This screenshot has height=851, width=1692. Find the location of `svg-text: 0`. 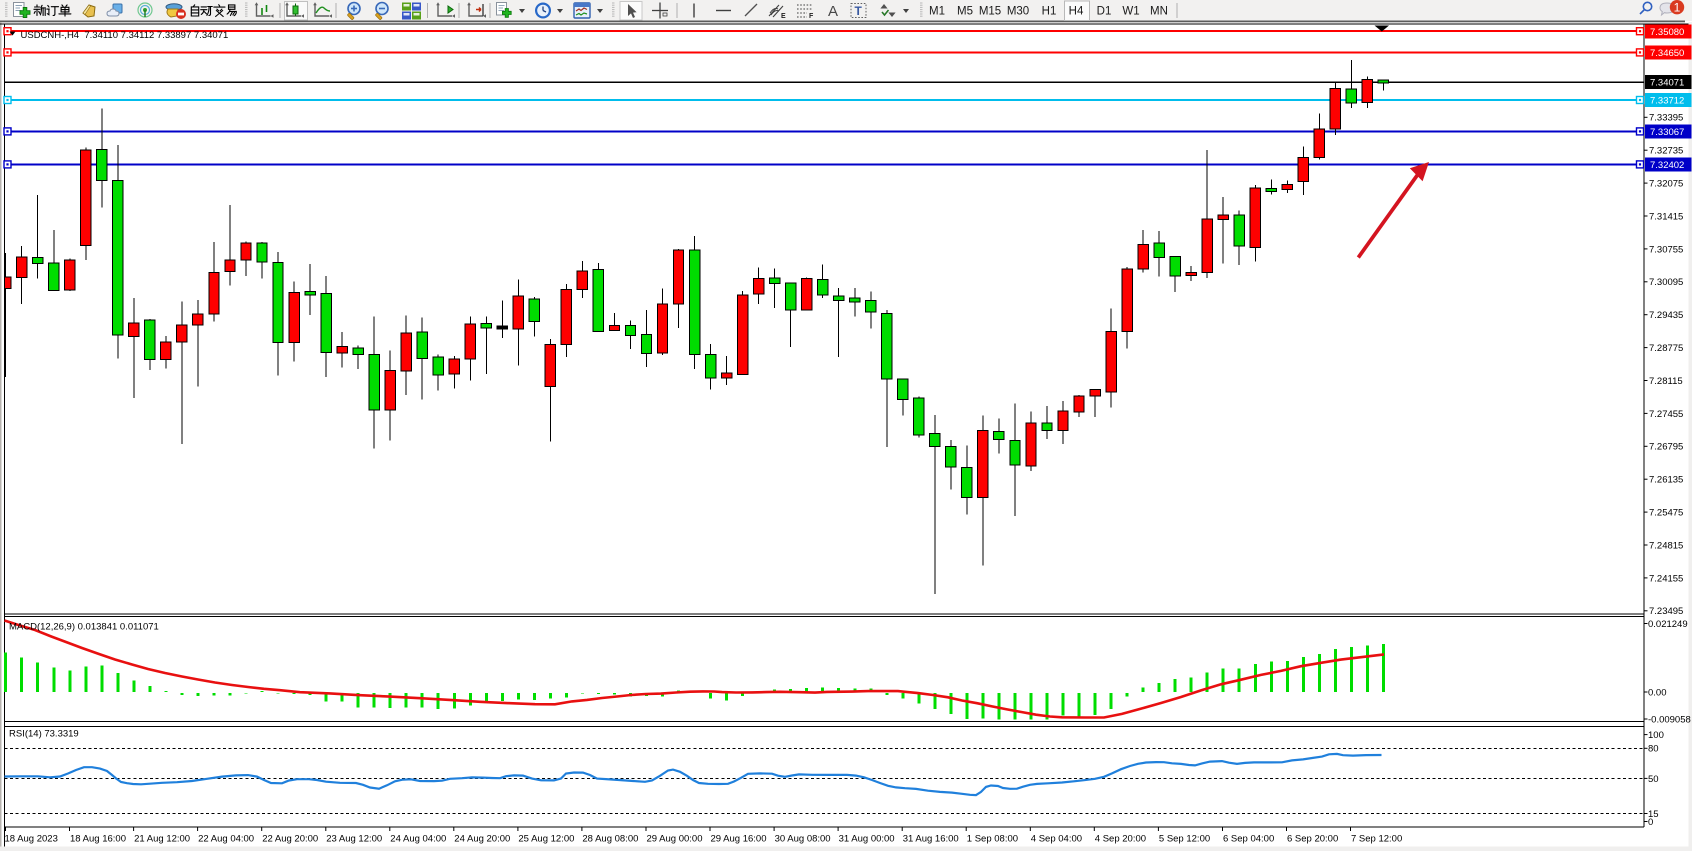

svg-text: 0 is located at coordinates (1650, 822).